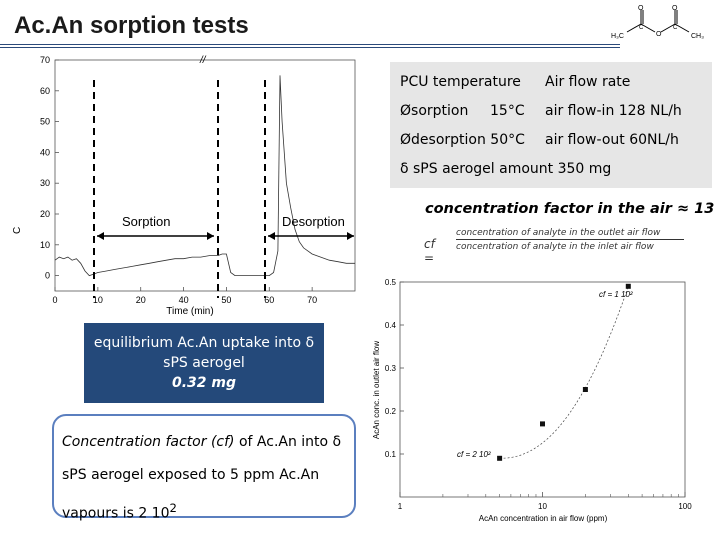  What do you see at coordinates (116, 513) in the screenshot?
I see `cf-box-line3: vapours is 2 10` at bounding box center [116, 513].